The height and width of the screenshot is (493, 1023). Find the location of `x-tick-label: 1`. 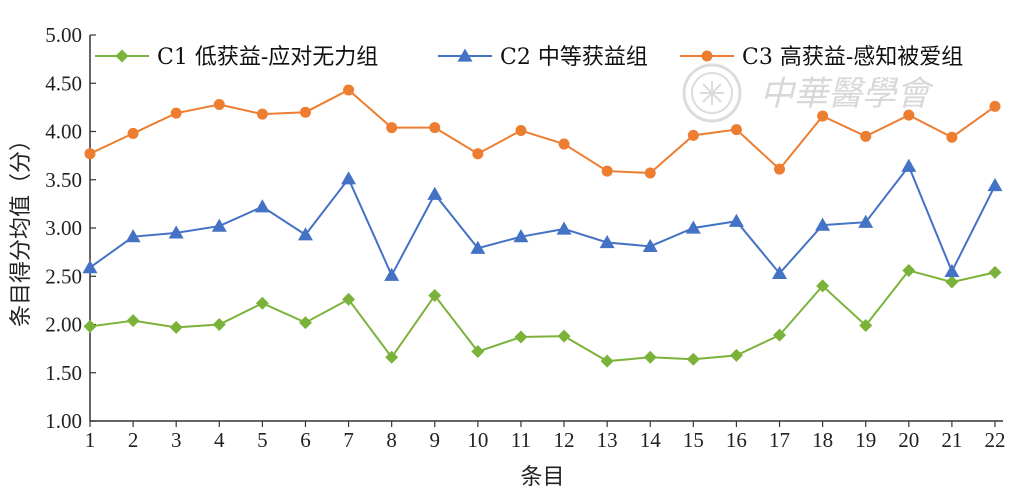

x-tick-label: 1 is located at coordinates (90, 440).